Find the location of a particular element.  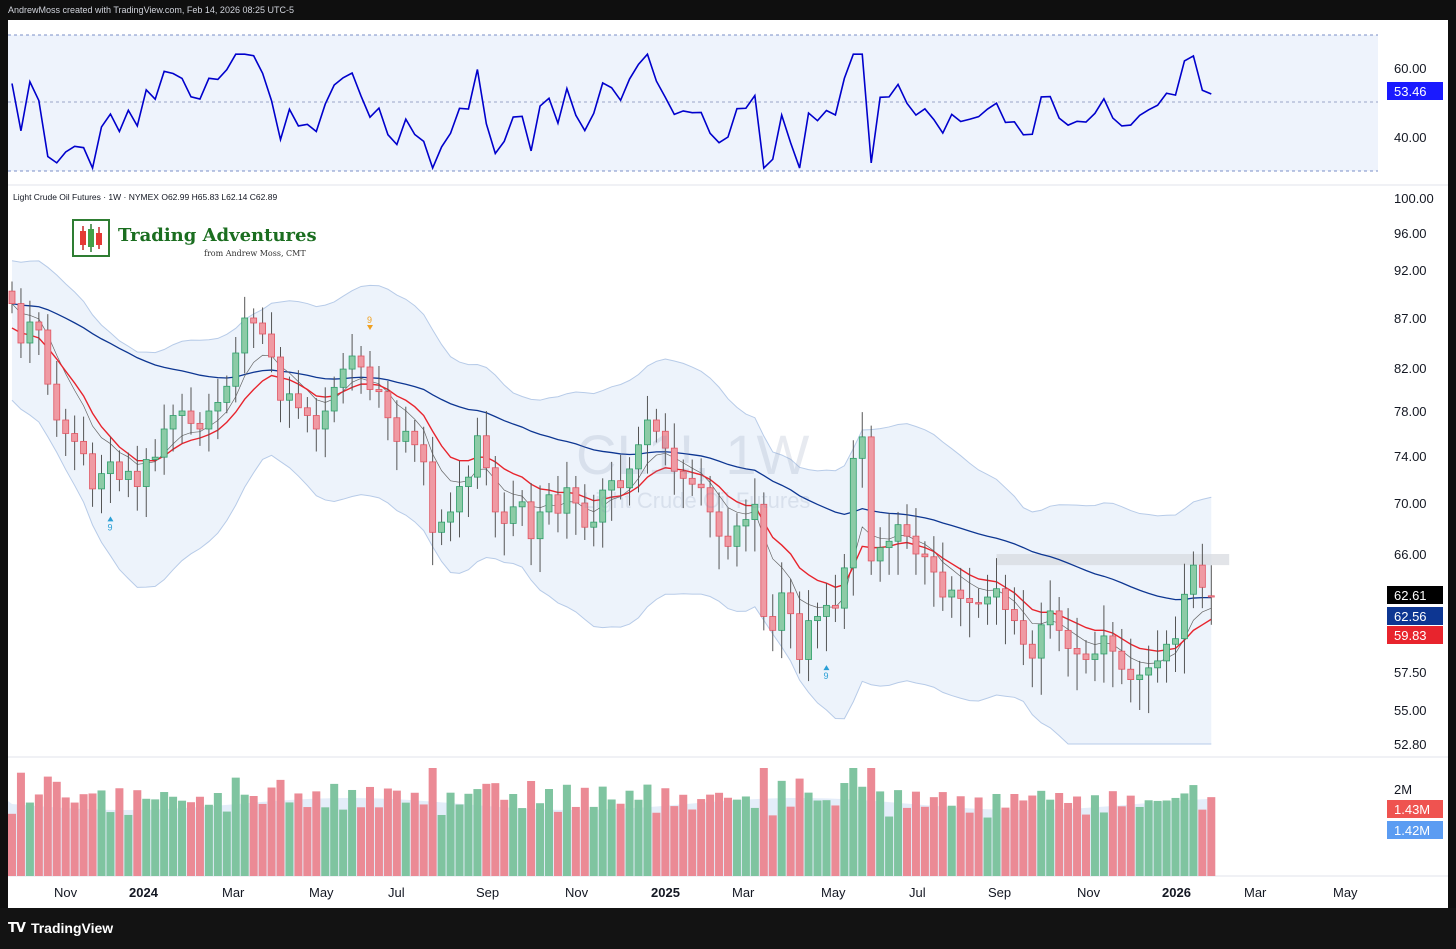

tradingview-logo: TV TradingView is located at coordinates (60, 928).